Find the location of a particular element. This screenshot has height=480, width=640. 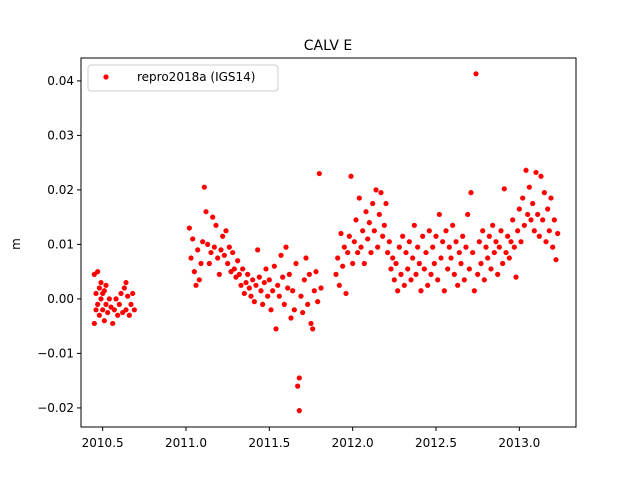

y-tick-label: 0.04 is located at coordinates (60, 81).